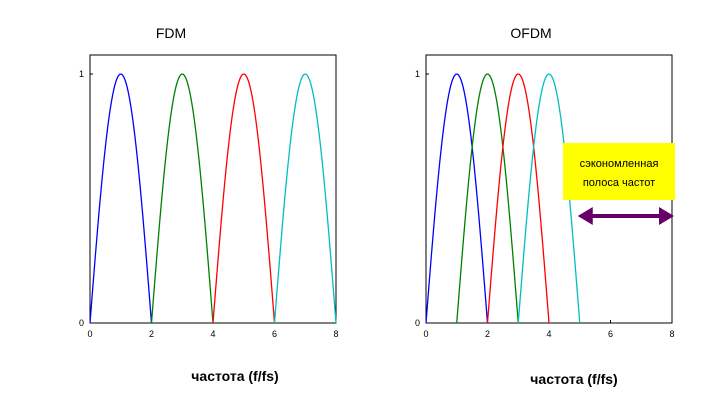 The height and width of the screenshot is (403, 714). What do you see at coordinates (417, 323) in the screenshot?
I see `ofdm-y-tick-label: 0` at bounding box center [417, 323].